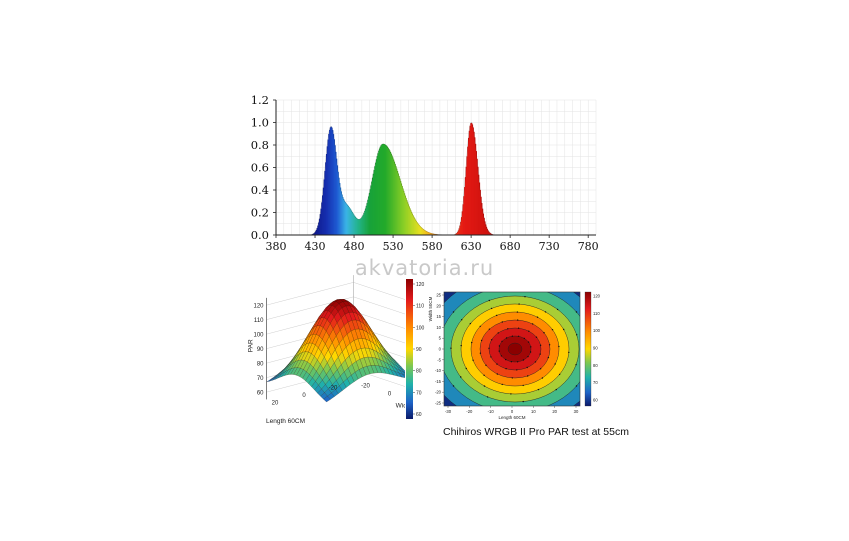 This screenshot has height=541, width=849. I want to click on length-tick-label: 20, so click(275, 404).